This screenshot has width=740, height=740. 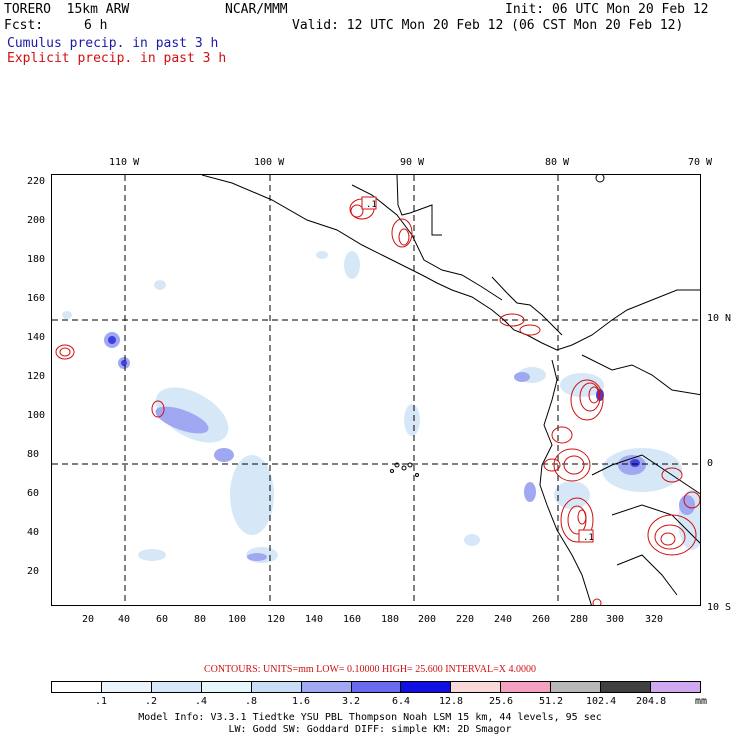 What do you see at coordinates (607, 9) in the screenshot?
I see `init-time: Init: 06 UTC Mon 20 Feb 12` at bounding box center [607, 9].